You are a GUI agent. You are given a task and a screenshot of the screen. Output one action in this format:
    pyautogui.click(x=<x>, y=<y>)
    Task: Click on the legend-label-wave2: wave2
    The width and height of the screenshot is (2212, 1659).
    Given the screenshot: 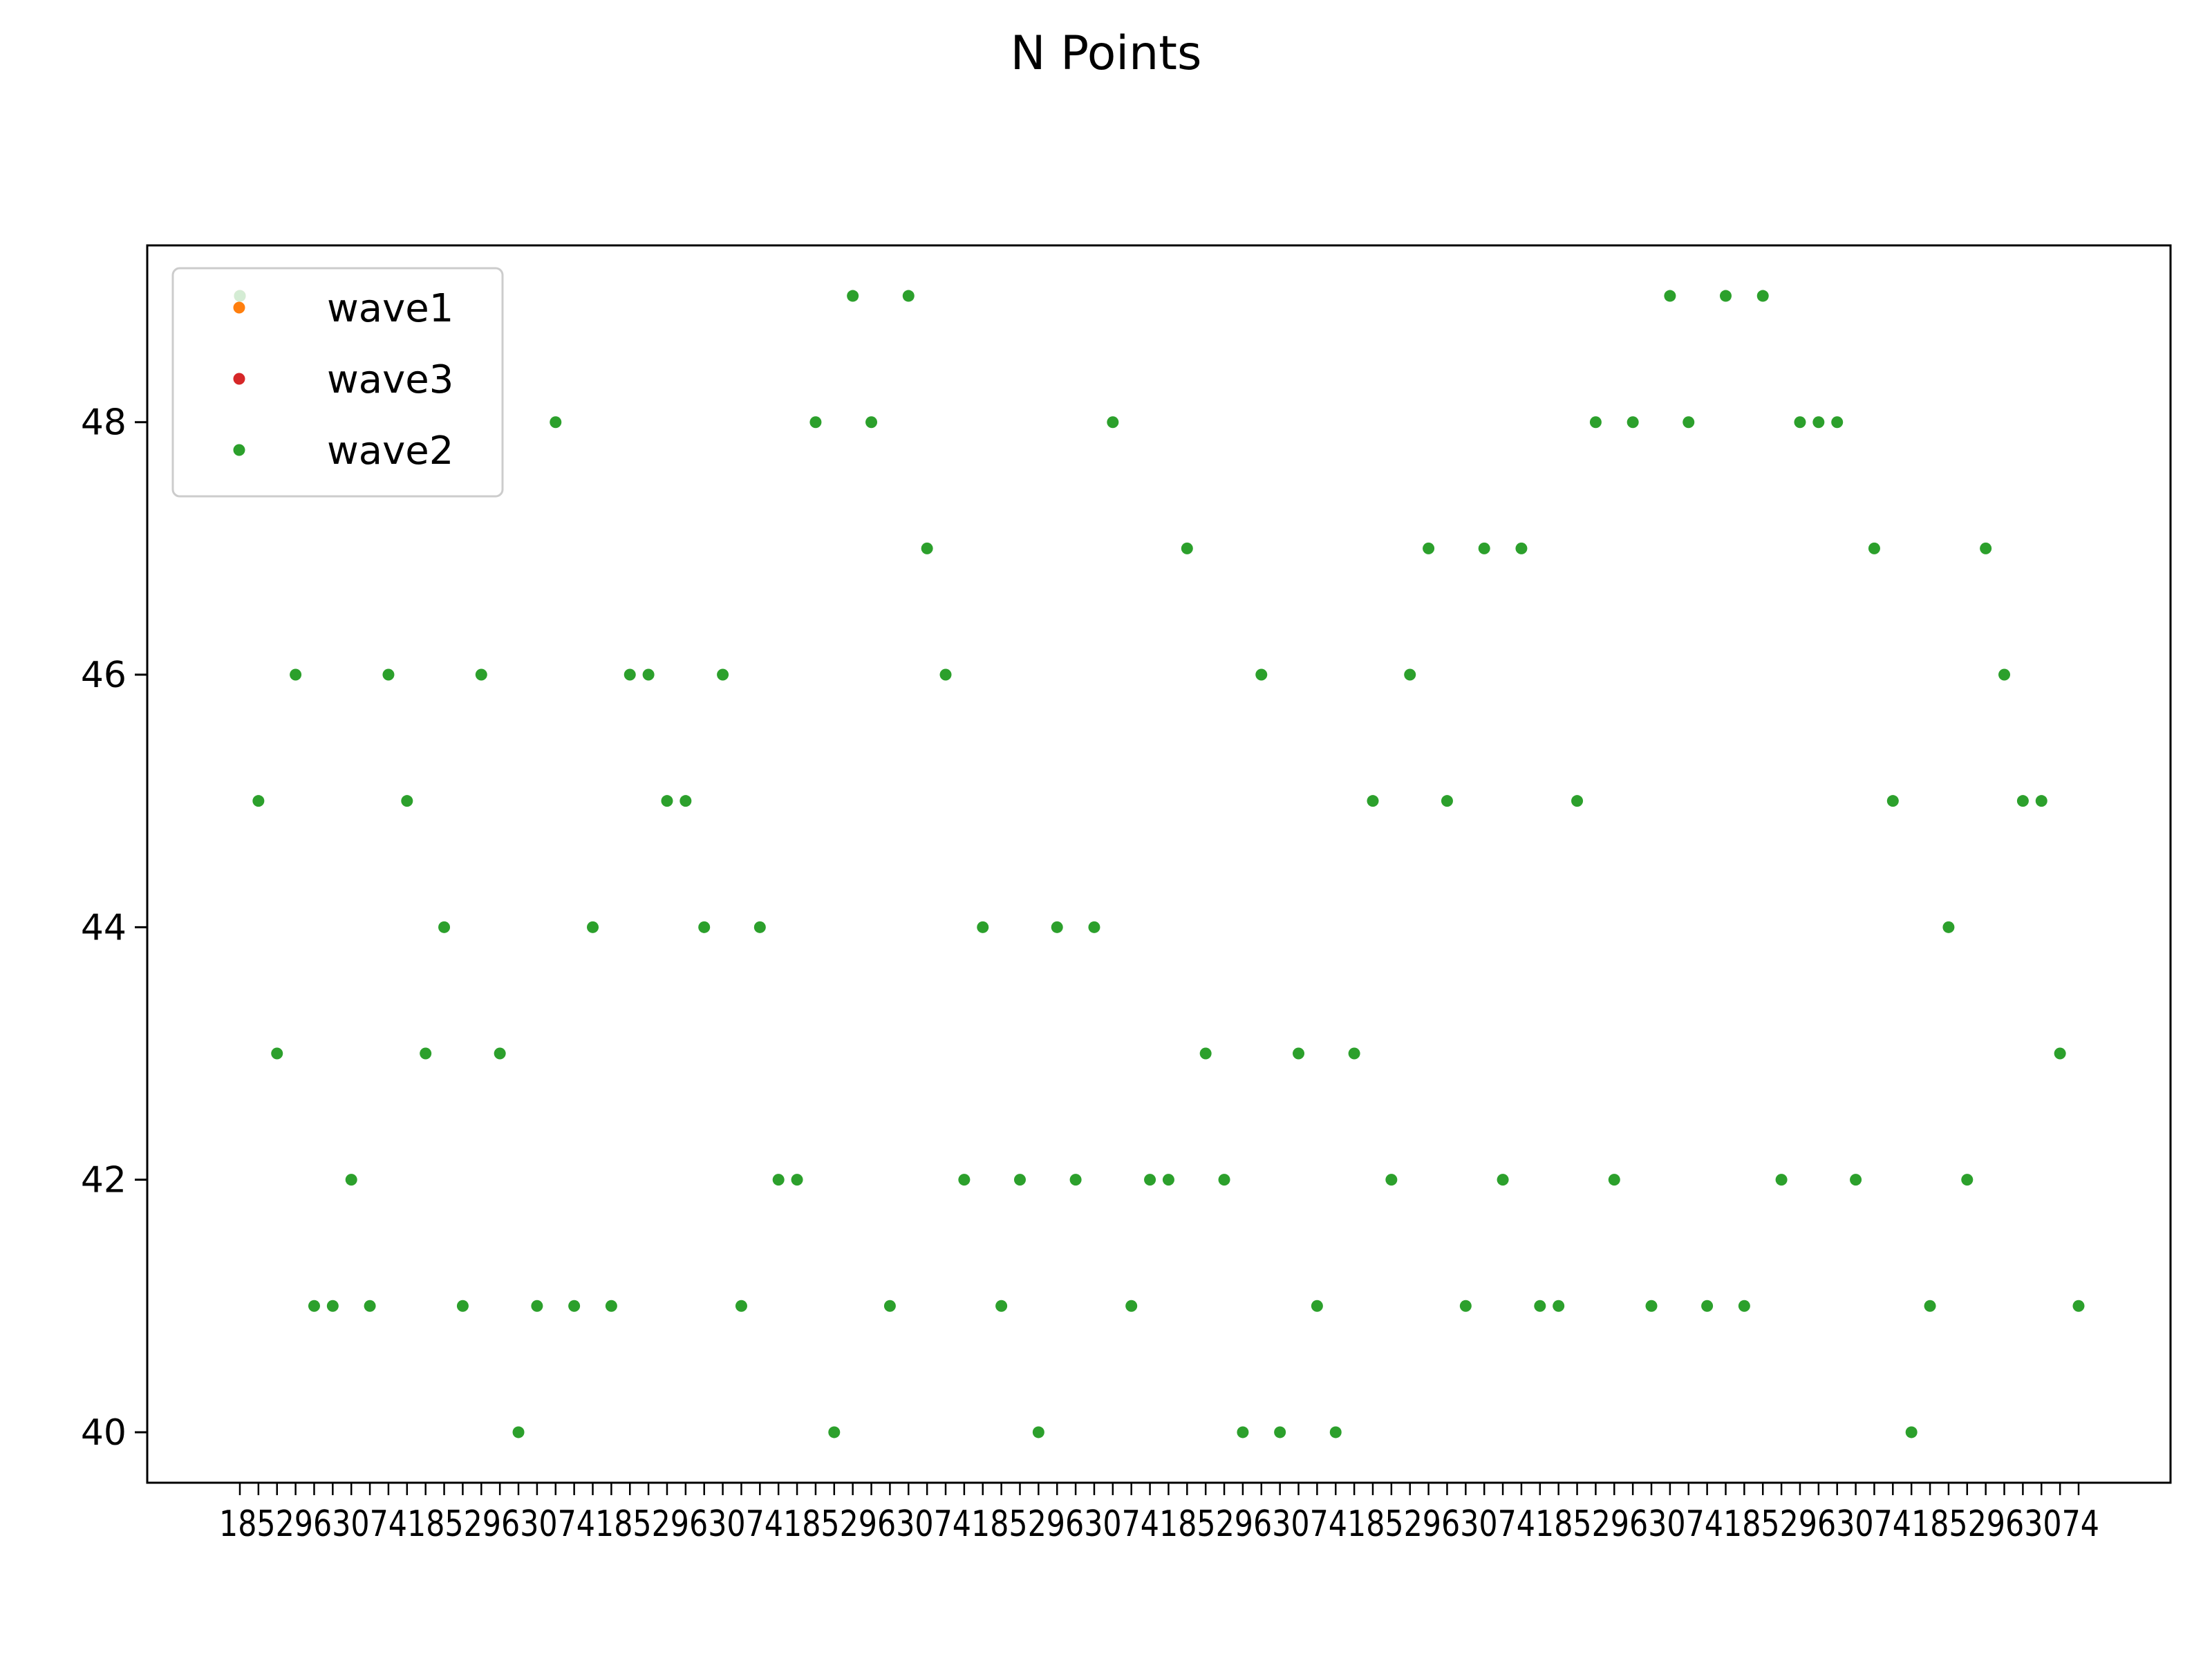 What is the action you would take?
    pyautogui.click(x=390, y=452)
    